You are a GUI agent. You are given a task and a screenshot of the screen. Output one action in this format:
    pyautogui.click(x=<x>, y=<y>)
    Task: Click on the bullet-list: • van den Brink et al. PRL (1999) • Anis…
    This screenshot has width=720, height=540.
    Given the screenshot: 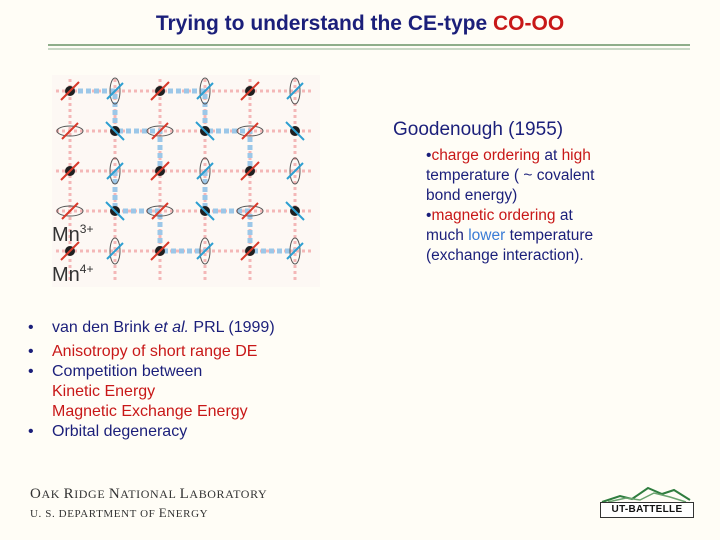 What is the action you would take?
    pyautogui.click(x=151, y=380)
    